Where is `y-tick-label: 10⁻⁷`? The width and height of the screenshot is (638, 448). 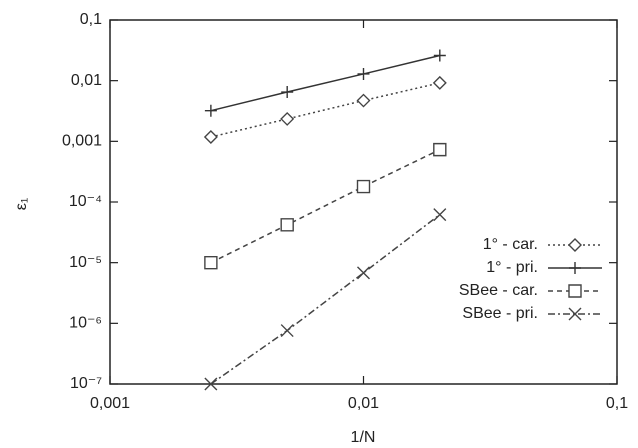
y-tick-label: 10⁻⁷ is located at coordinates (86, 383).